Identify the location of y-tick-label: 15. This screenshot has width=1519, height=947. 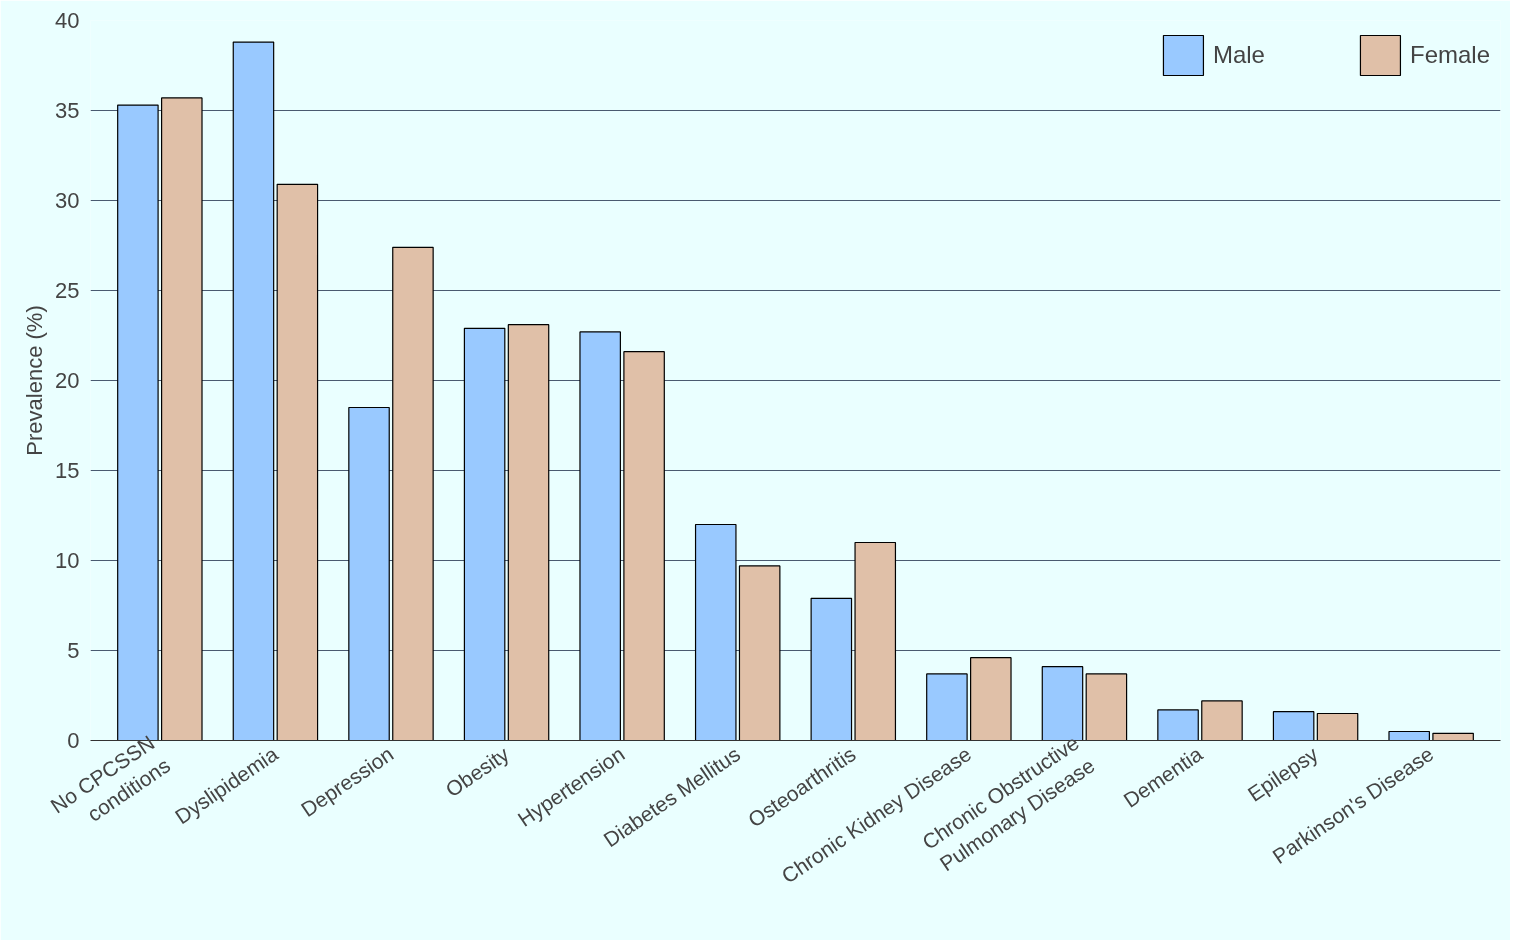
(67, 470).